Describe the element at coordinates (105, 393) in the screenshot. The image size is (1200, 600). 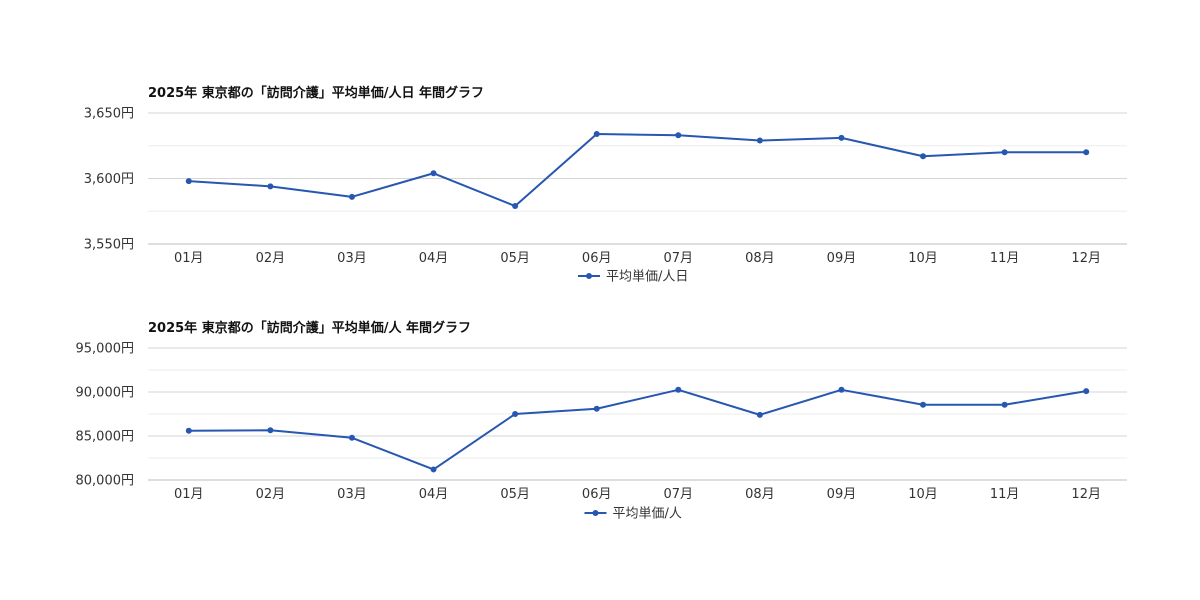
I see `y-tick-label: 90,000円` at that location.